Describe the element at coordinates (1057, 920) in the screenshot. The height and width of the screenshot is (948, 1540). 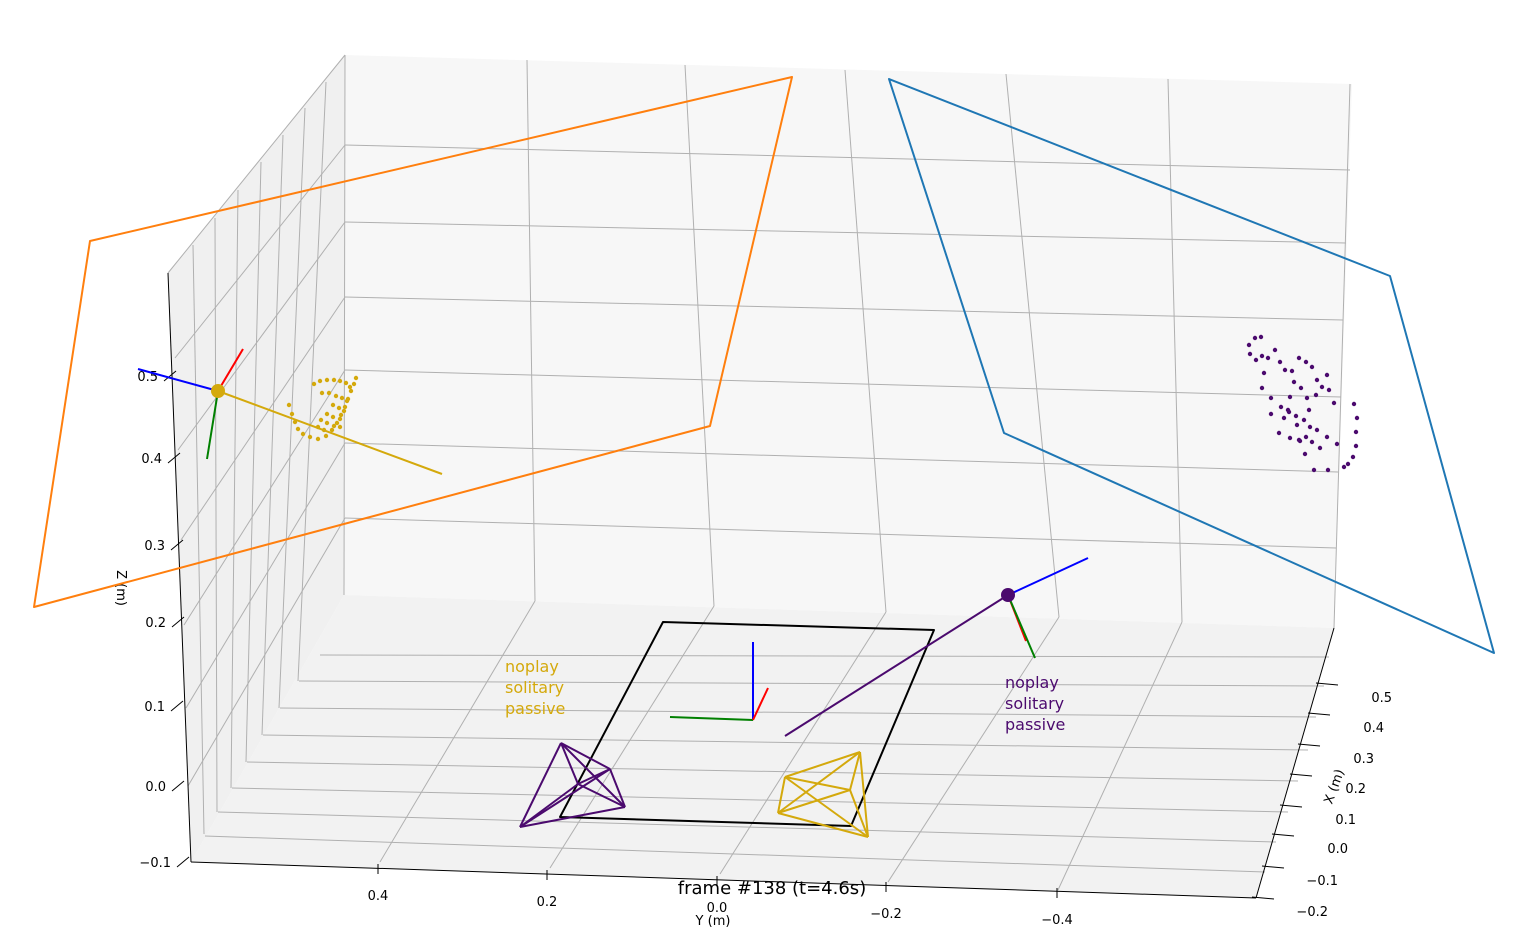
I see `y-tick-label: −0.4` at that location.